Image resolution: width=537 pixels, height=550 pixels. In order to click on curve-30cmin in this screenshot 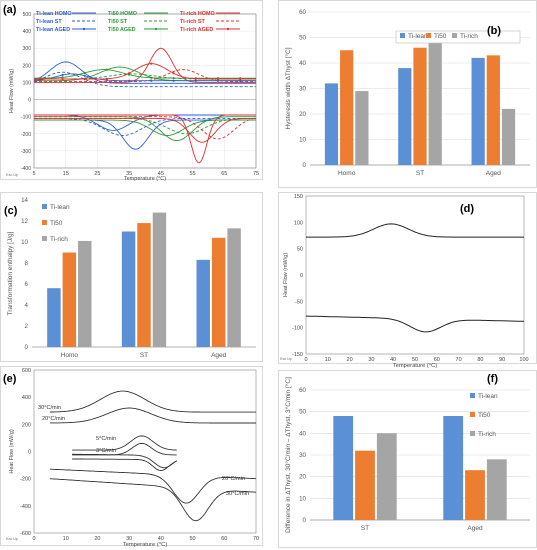, I will do `click(153, 500)`.